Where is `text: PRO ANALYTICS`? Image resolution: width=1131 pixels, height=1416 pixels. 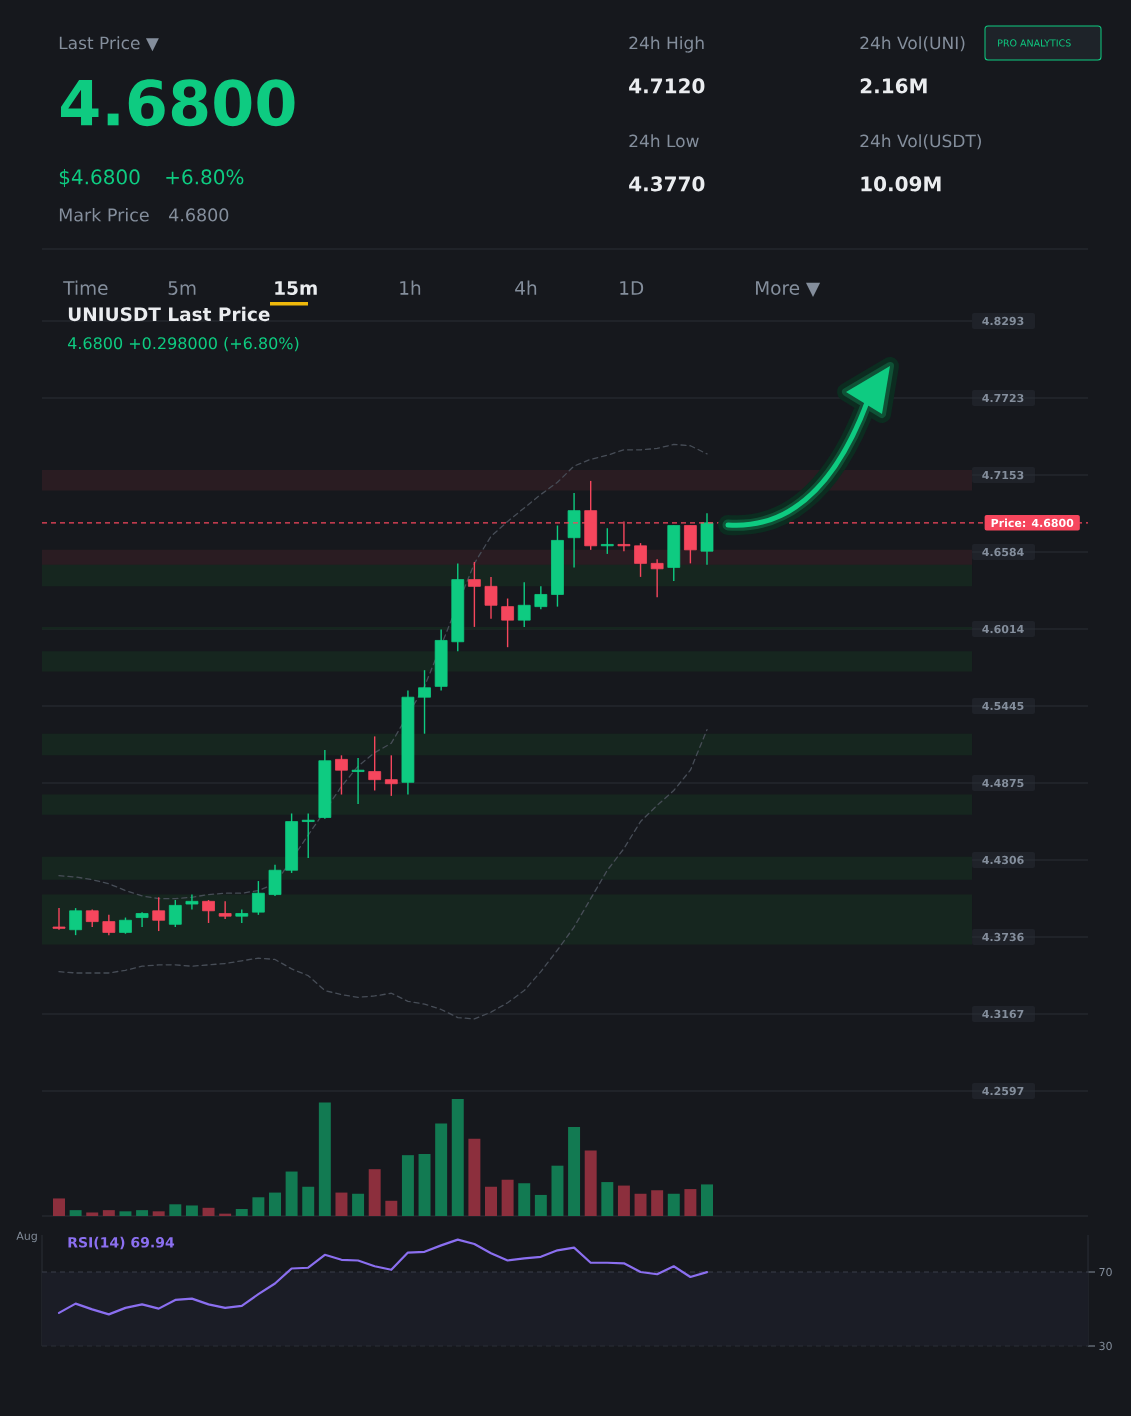
text: PRO ANALYTICS is located at coordinates (1034, 43).